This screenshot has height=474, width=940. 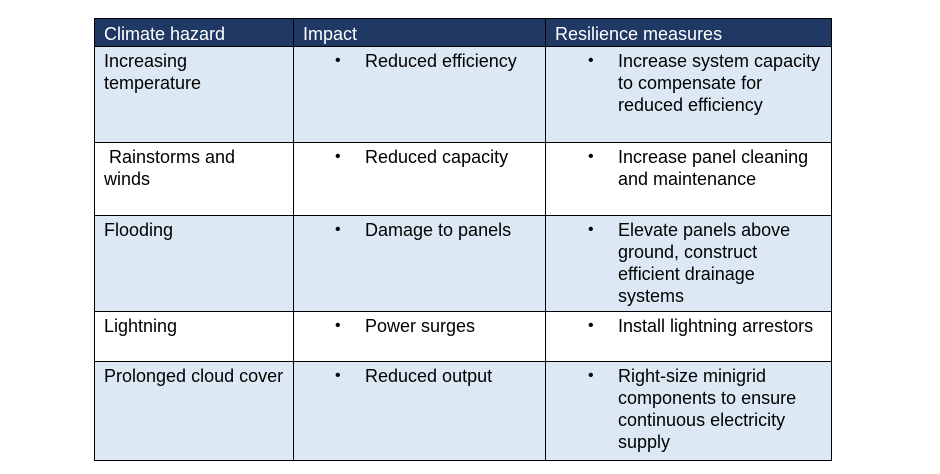 I want to click on measure-text: Increase panel cleaning and maintenance, so click(x=713, y=168).